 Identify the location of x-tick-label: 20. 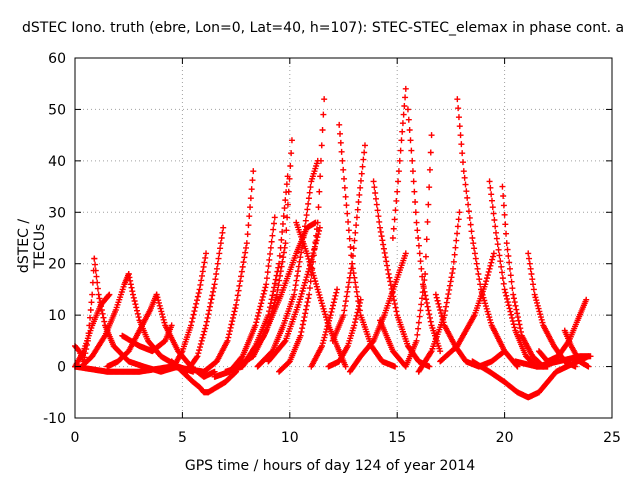
(505, 438).